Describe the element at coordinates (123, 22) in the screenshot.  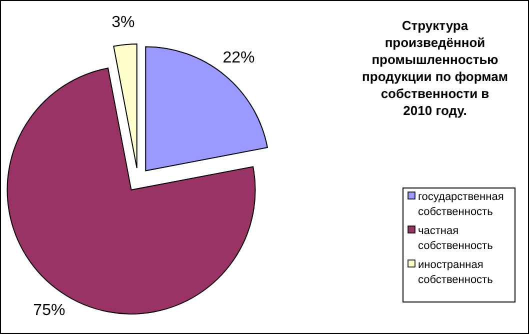
I see `data-label: 3%` at that location.